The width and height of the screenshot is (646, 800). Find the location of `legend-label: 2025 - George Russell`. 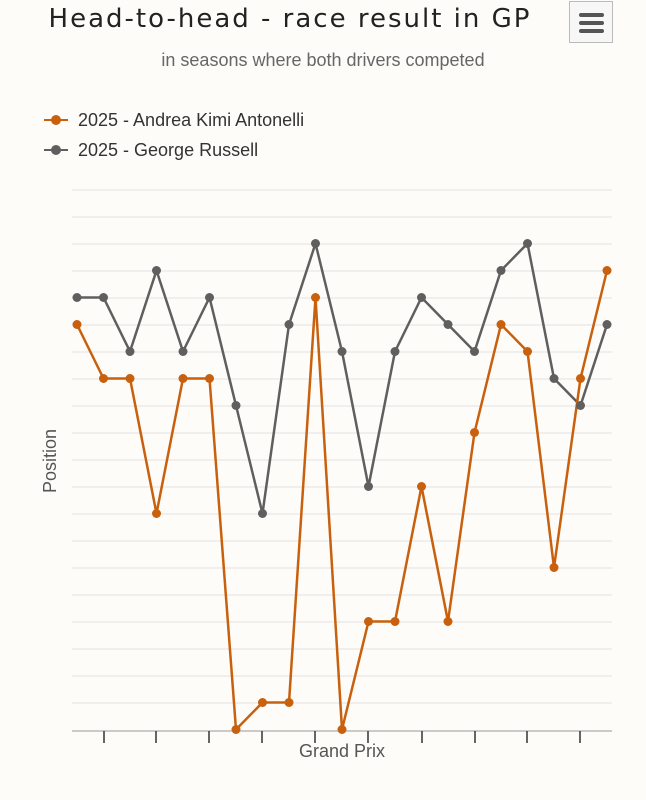

legend-label: 2025 - George Russell is located at coordinates (168, 149).